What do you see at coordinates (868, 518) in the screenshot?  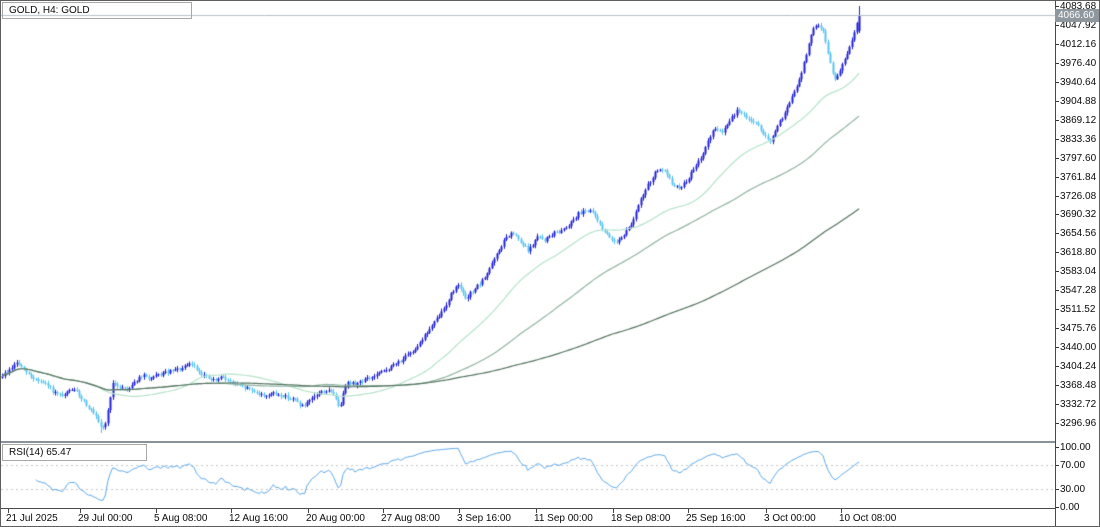 I see `time-axis-label: 10 Oct 08:00` at bounding box center [868, 518].